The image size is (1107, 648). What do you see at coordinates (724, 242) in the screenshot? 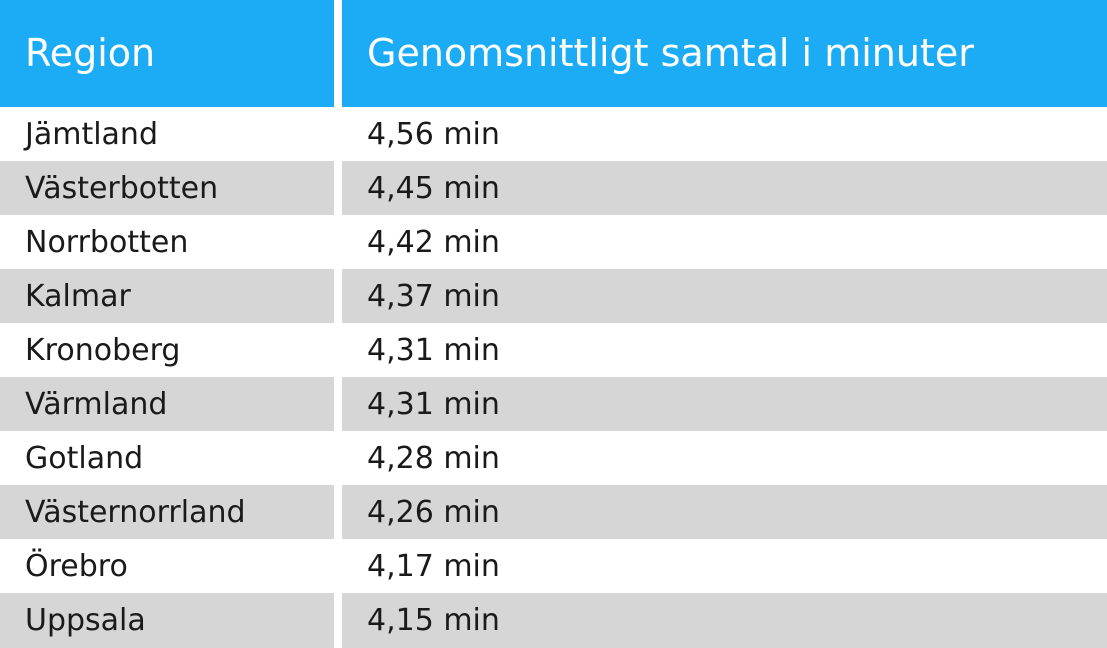
I see `value-cell: 4,42 min` at bounding box center [724, 242].